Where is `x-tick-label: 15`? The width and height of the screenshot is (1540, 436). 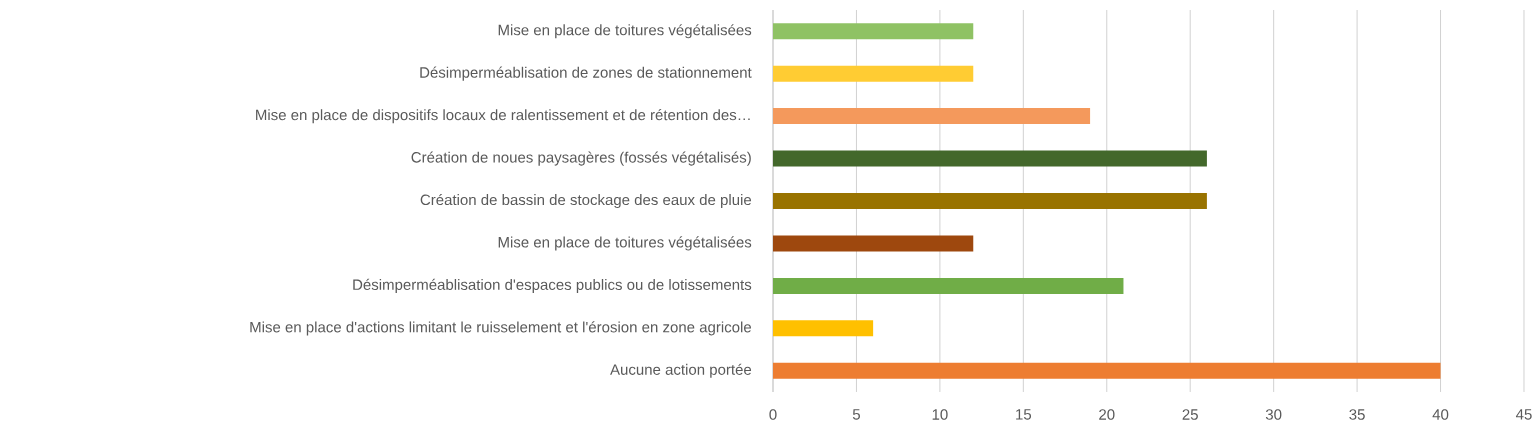 x-tick-label: 15 is located at coordinates (1024, 414).